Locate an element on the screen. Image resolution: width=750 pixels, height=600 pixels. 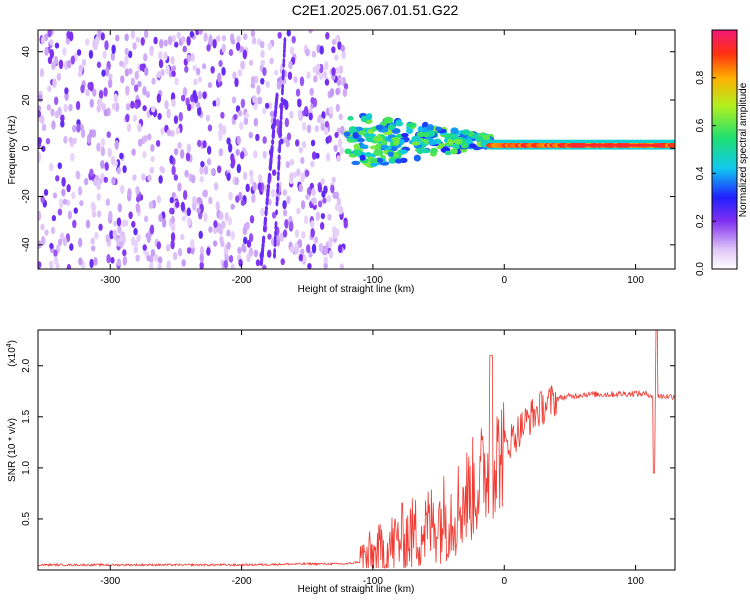
snr-multiplier-base: (x10 is located at coordinates (12, 357).